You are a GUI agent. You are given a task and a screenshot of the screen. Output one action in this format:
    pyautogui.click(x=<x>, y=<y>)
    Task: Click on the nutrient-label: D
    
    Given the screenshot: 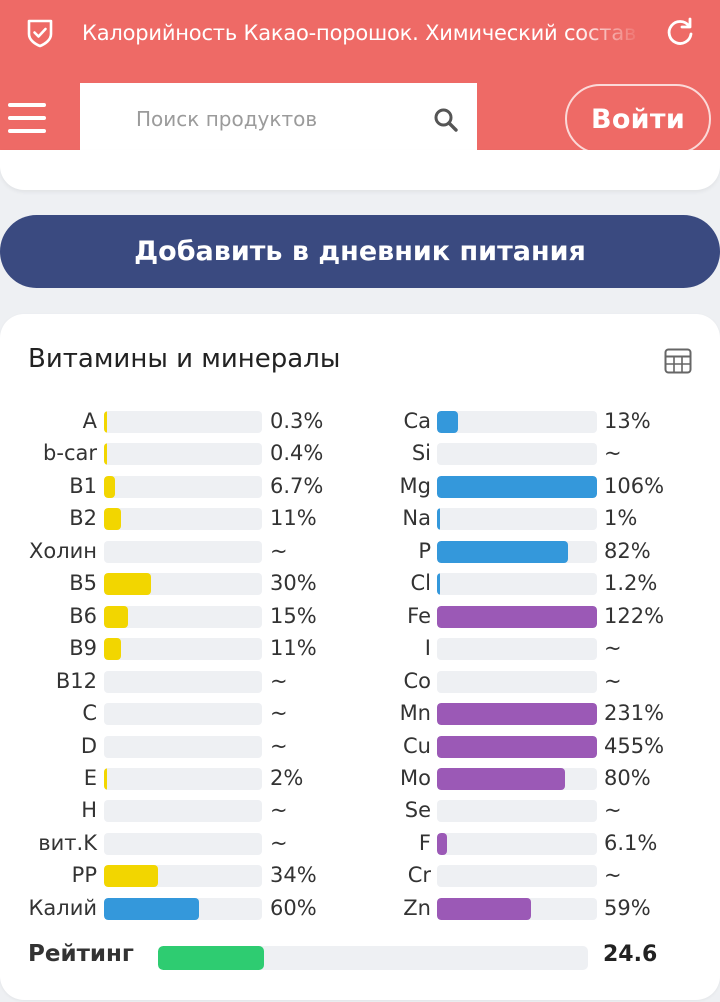 What is the action you would take?
    pyautogui.click(x=88, y=746)
    